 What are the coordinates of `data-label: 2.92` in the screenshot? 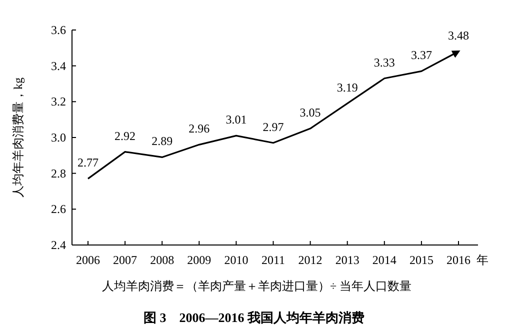 It's located at (125, 135).